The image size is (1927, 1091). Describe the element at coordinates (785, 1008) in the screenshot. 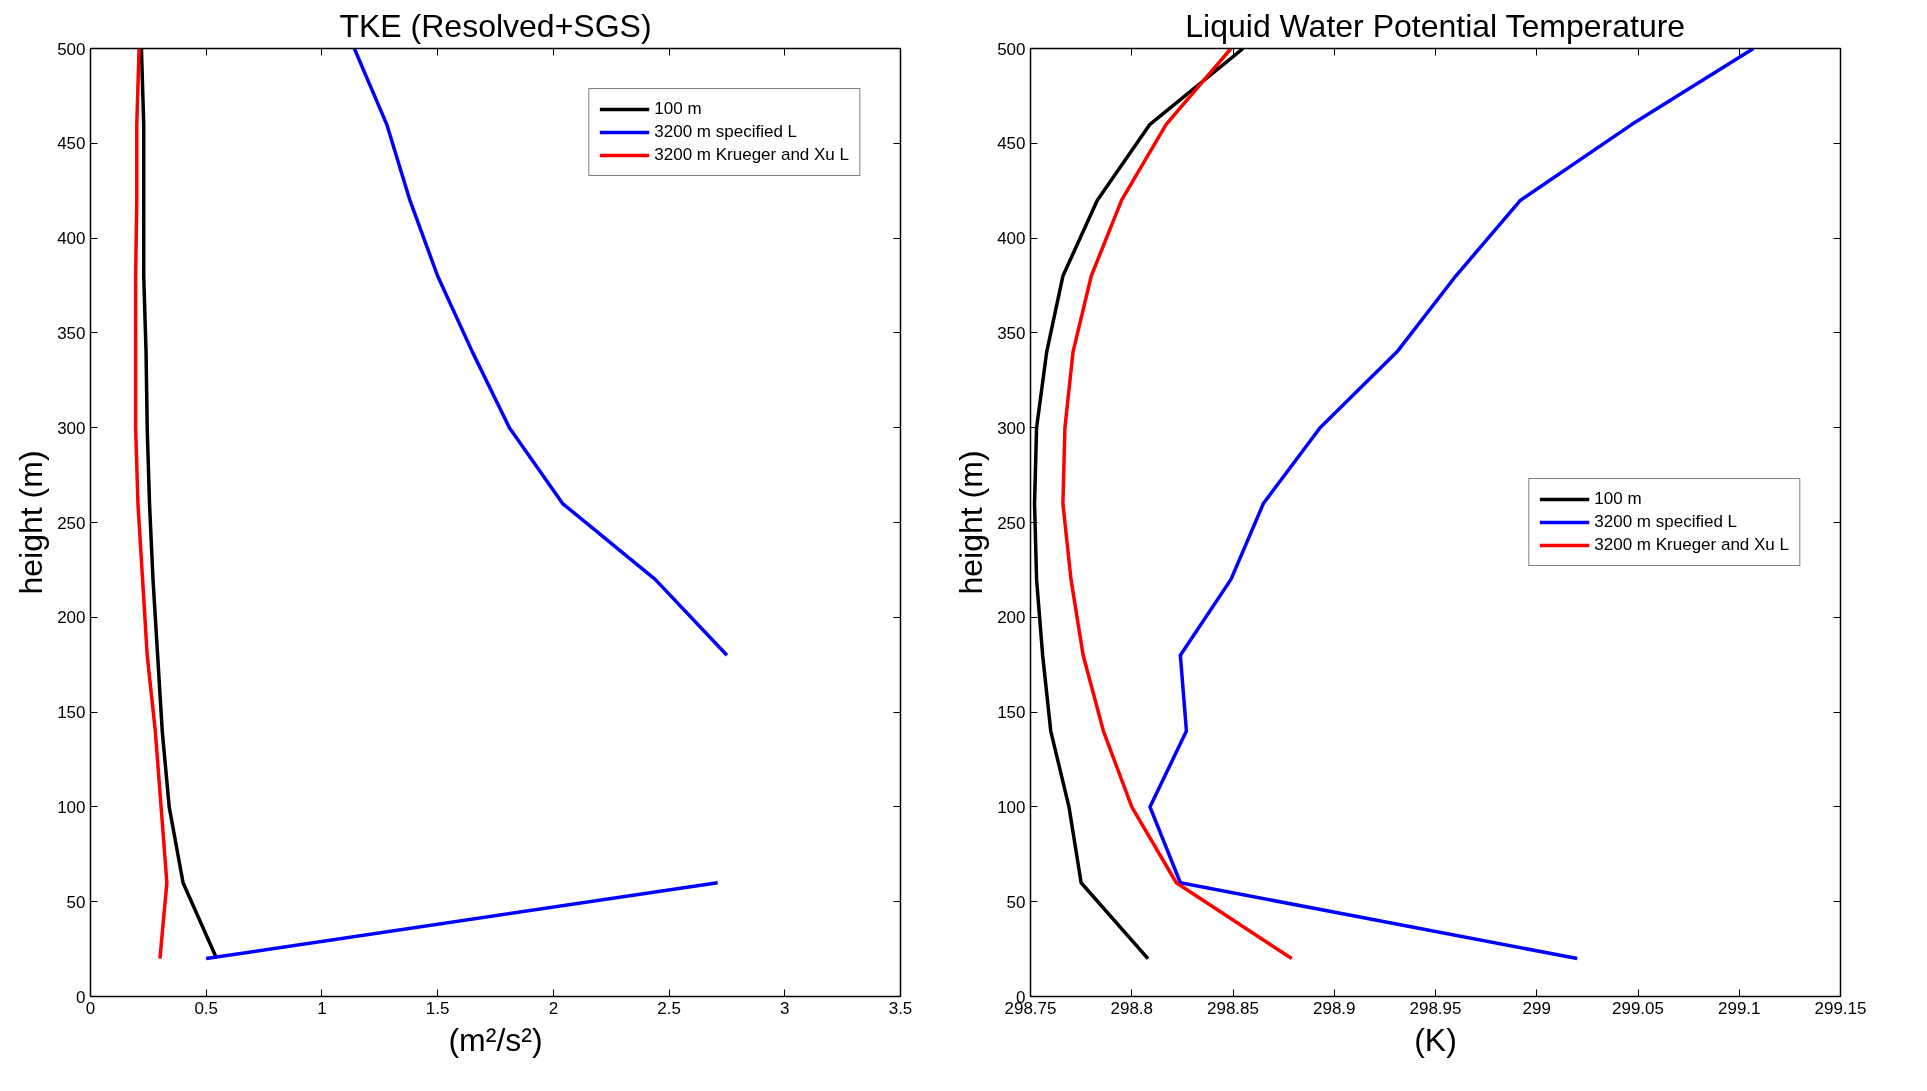

I see `x-tick-label: 3` at that location.